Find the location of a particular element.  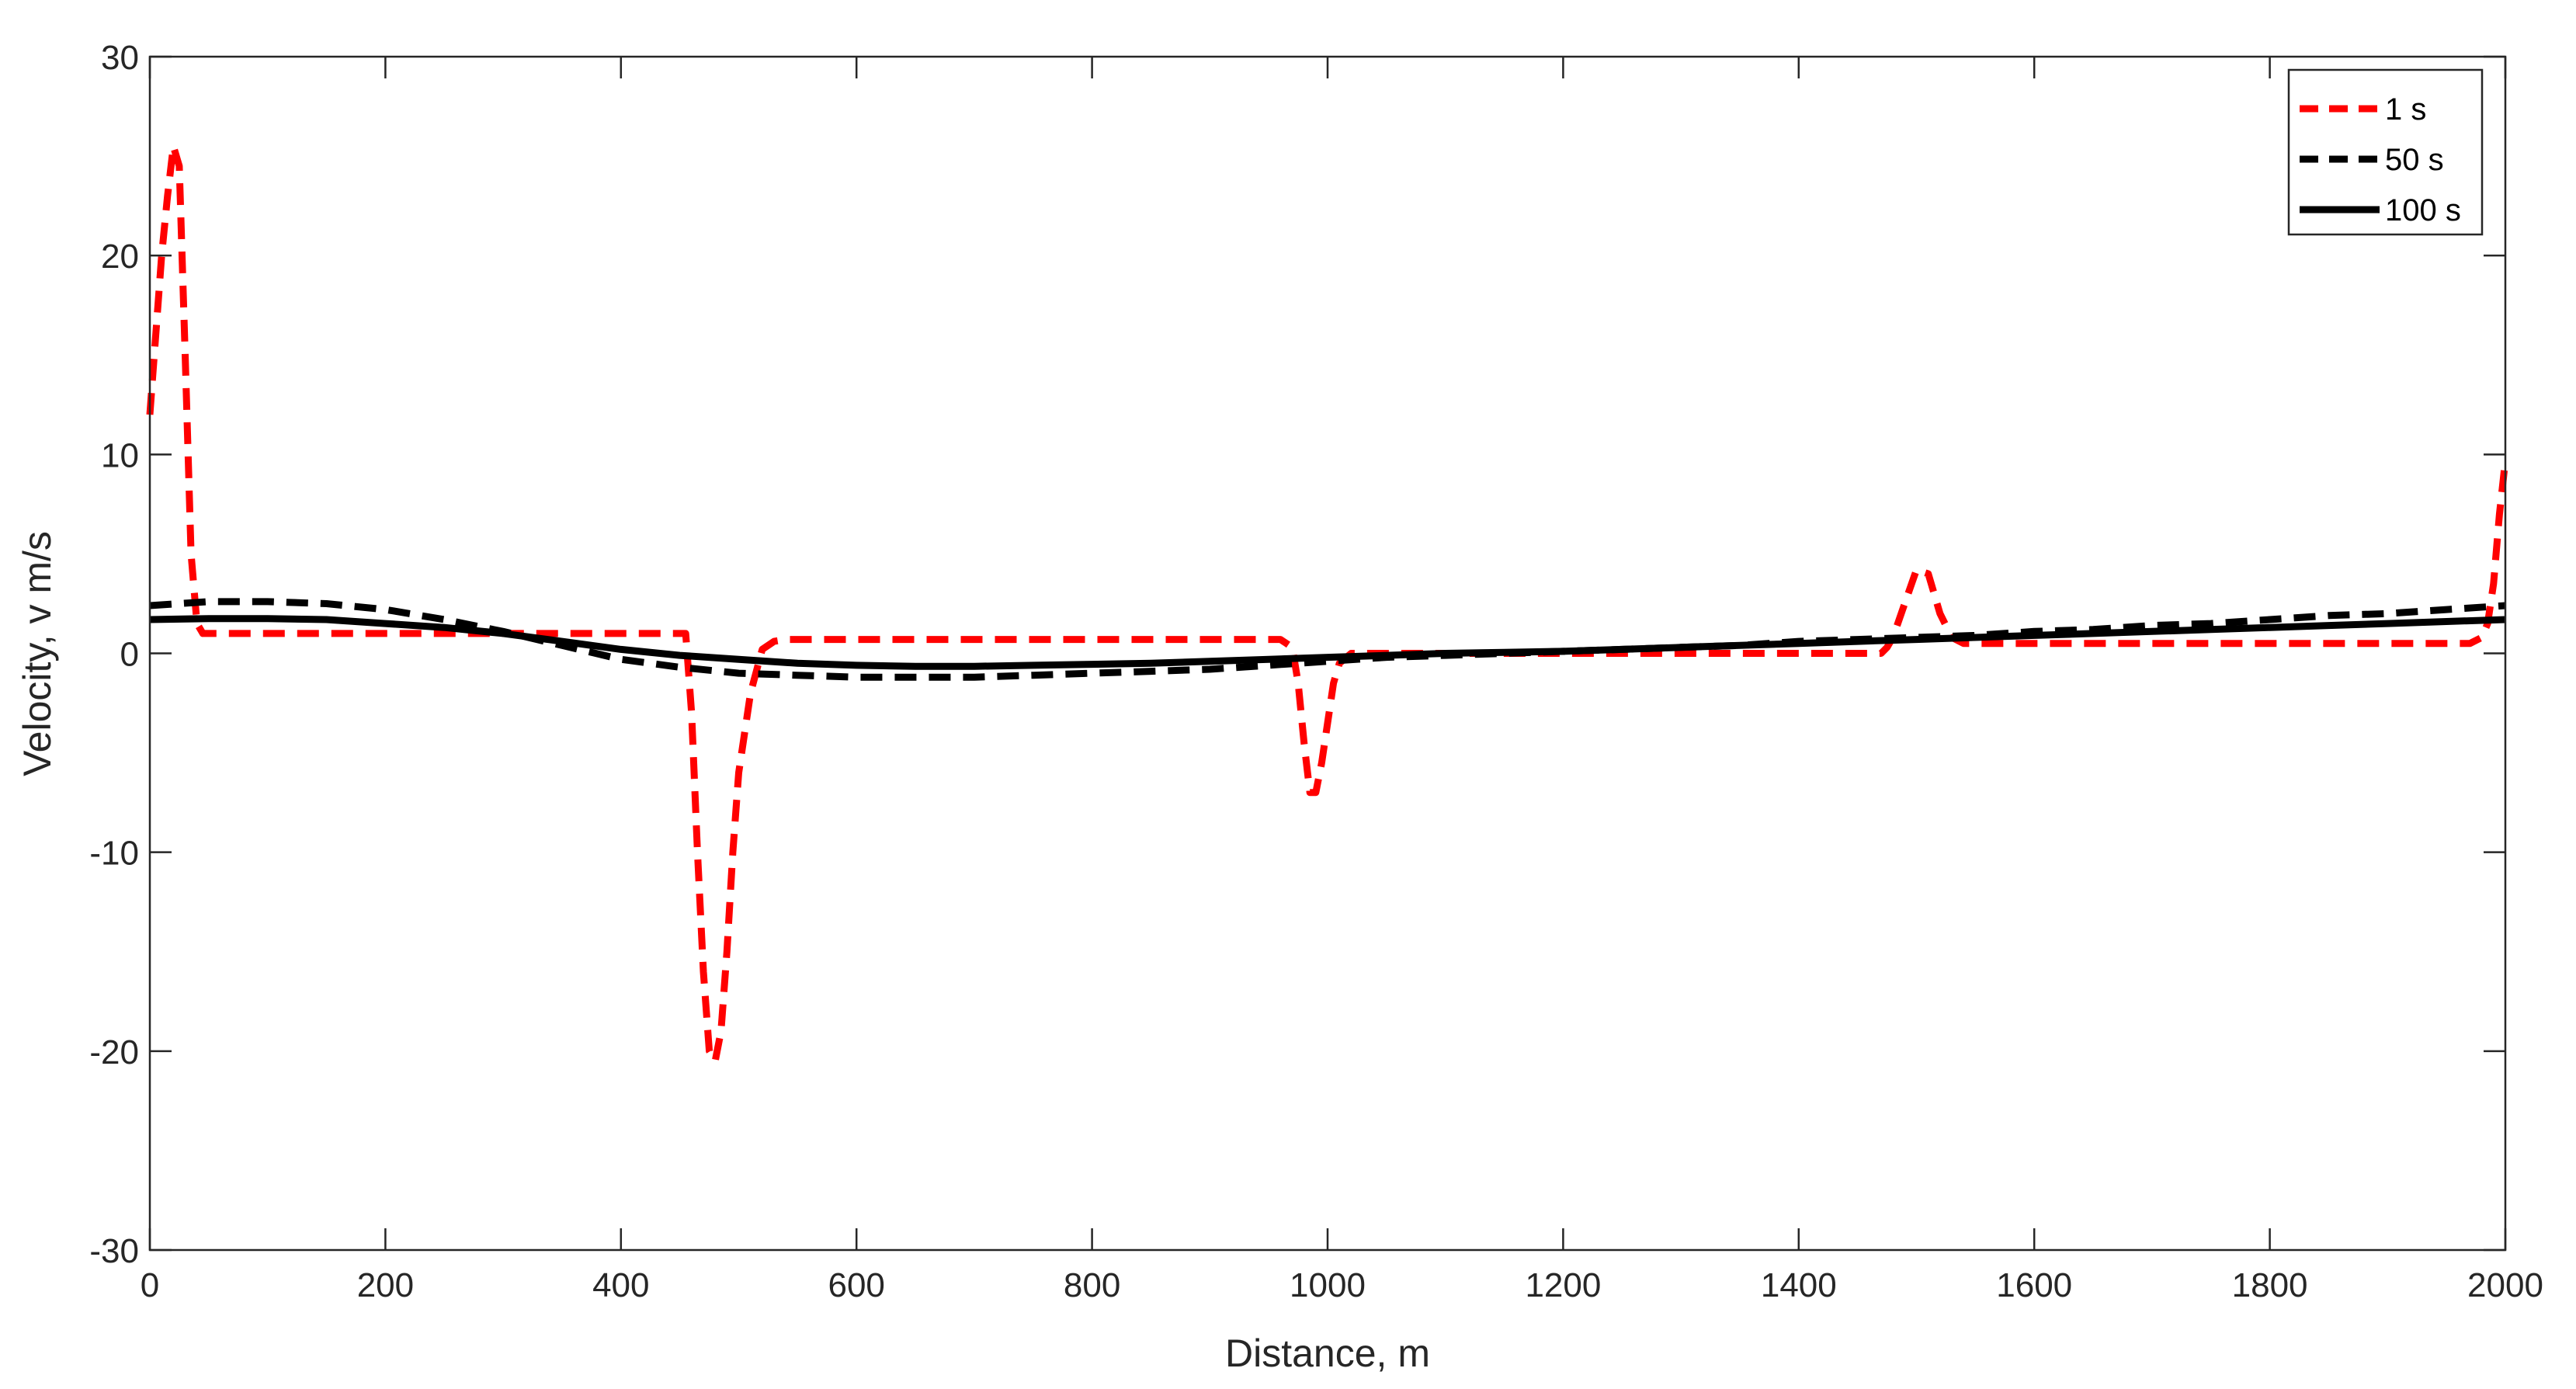

x-tick-label: 1800 is located at coordinates (2270, 1285).